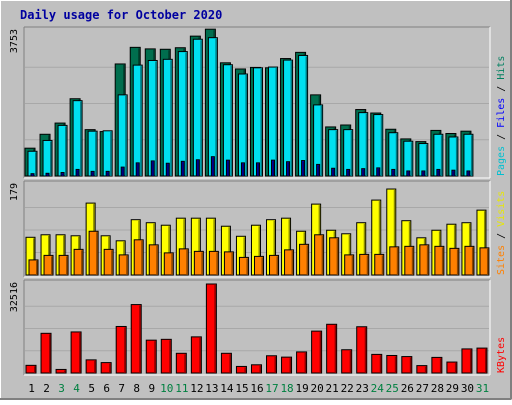  What do you see at coordinates (286, 388) in the screenshot?
I see `x-tick-label: 18` at bounding box center [286, 388].